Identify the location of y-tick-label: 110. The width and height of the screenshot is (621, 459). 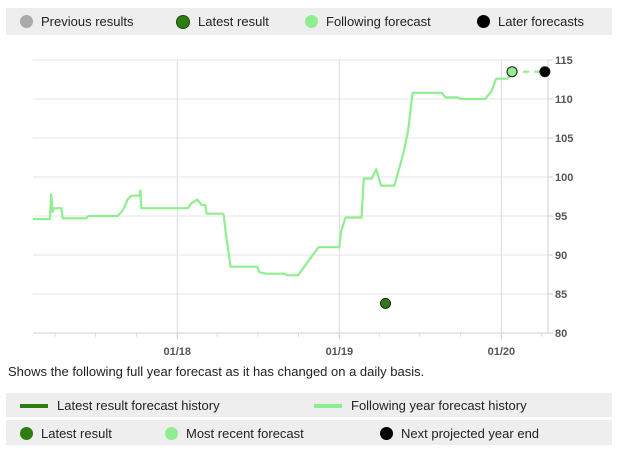
(564, 100).